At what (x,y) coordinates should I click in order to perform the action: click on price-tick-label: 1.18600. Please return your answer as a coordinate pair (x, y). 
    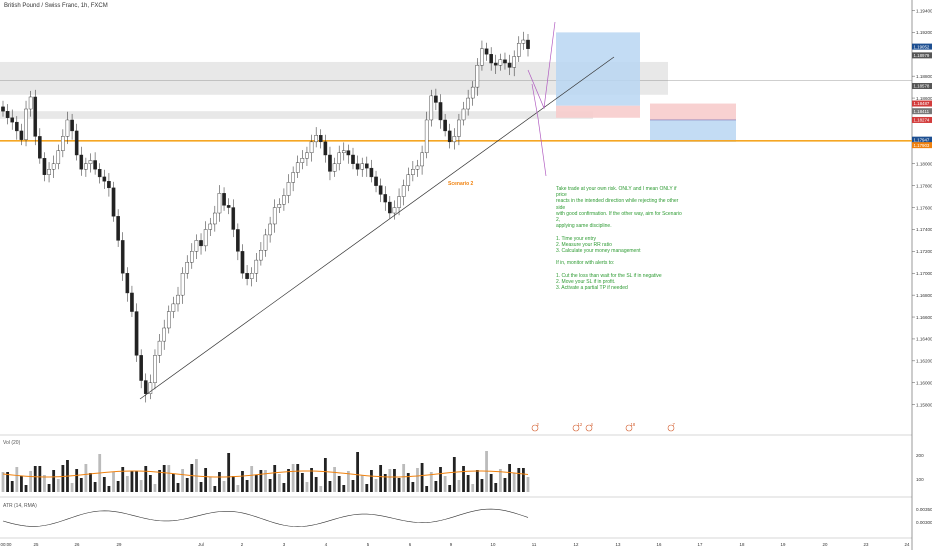
    Looking at the image, I should click on (924, 98).